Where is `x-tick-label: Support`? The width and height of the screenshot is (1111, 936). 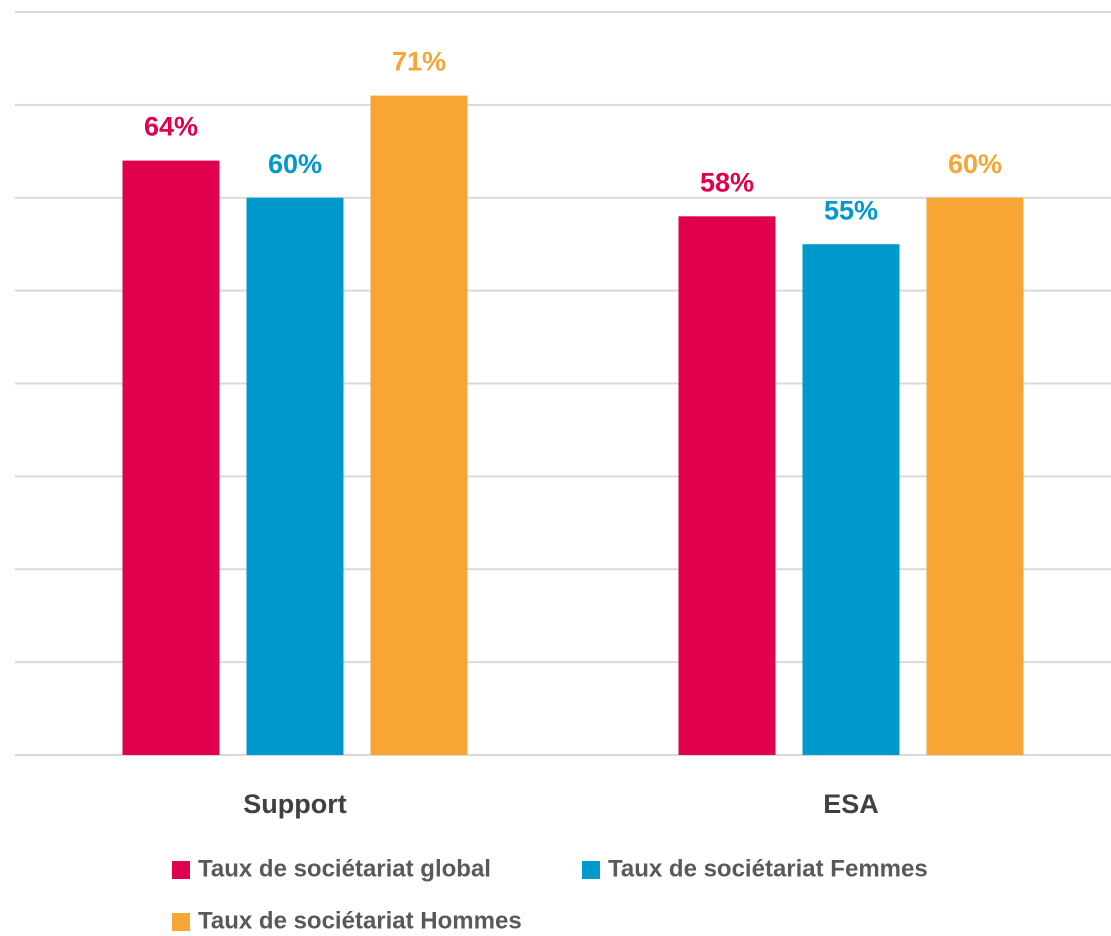 x-tick-label: Support is located at coordinates (294, 804).